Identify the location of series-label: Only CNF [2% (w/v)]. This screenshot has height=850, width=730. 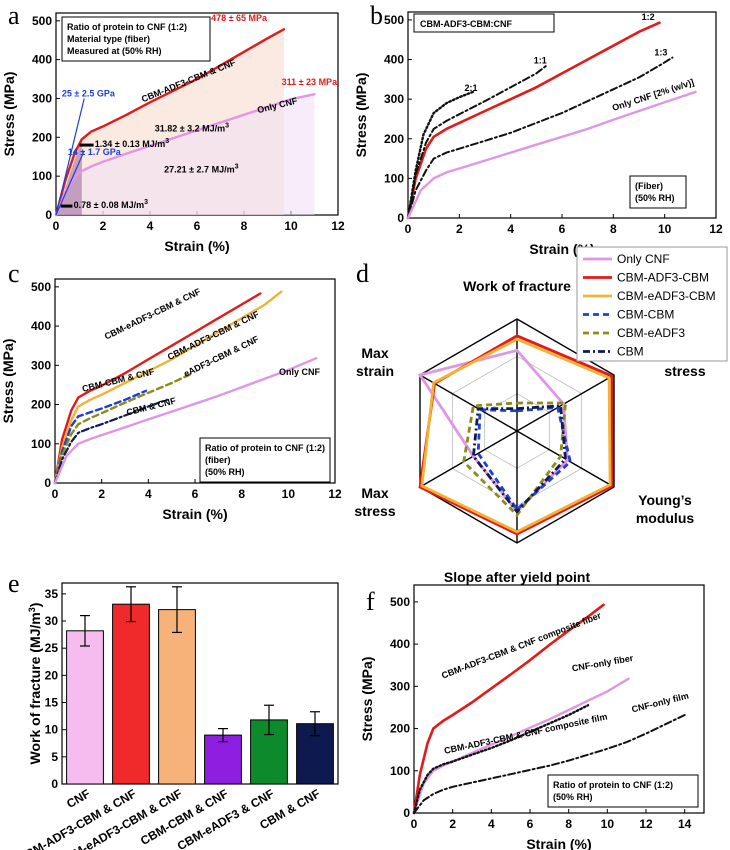
(653, 95).